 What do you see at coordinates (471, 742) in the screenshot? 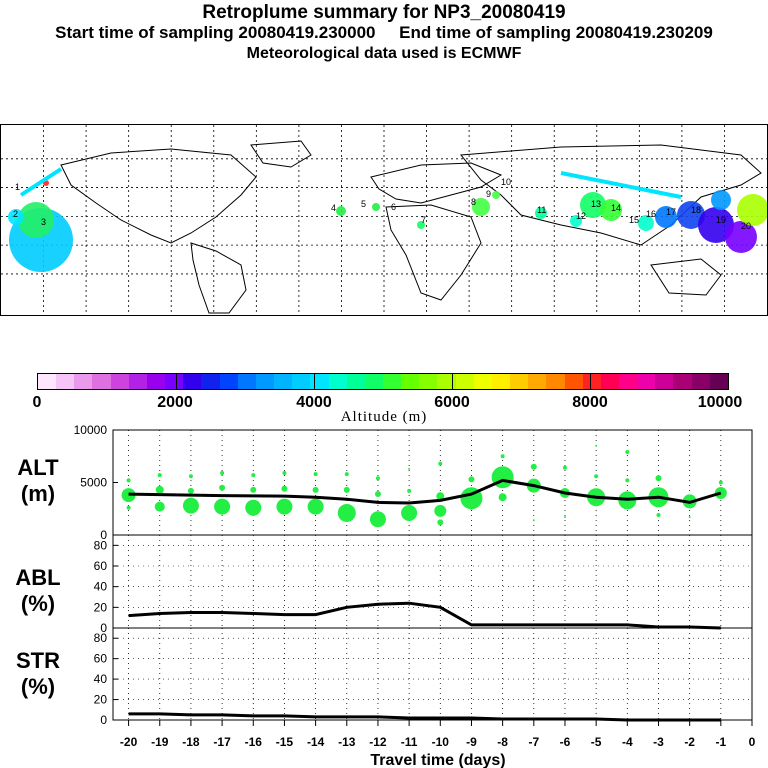
I see `x-tick-label: -9` at bounding box center [471, 742].